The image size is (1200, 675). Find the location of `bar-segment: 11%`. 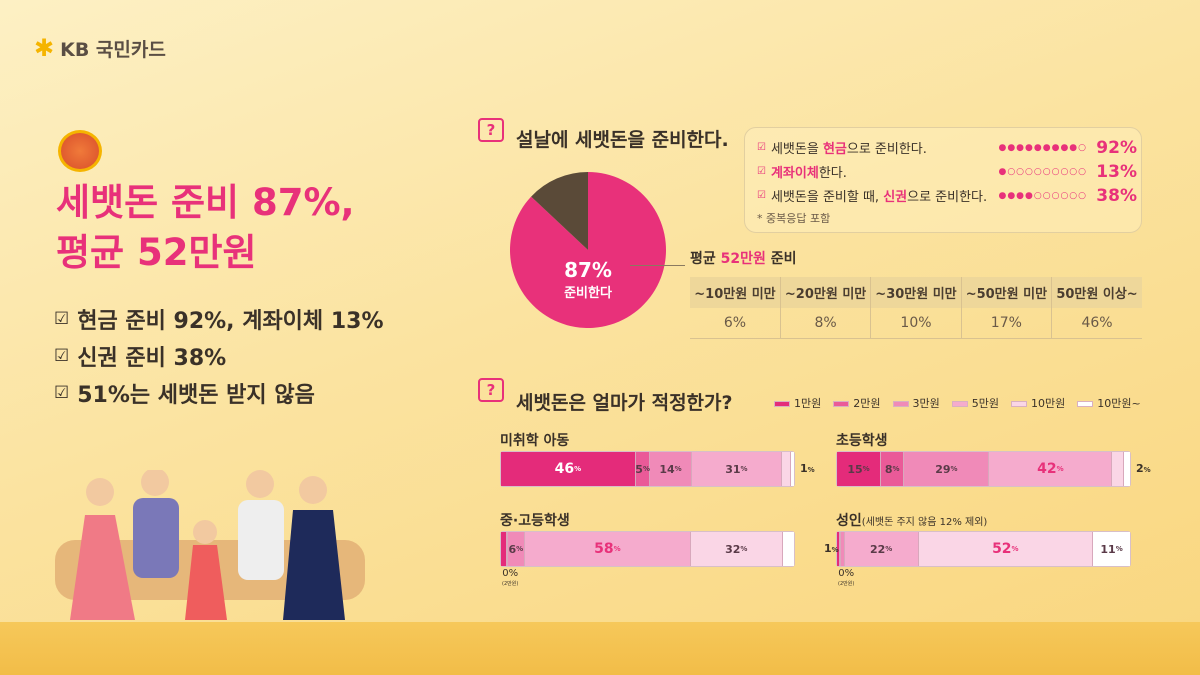

bar-segment: 11% is located at coordinates (1111, 549).